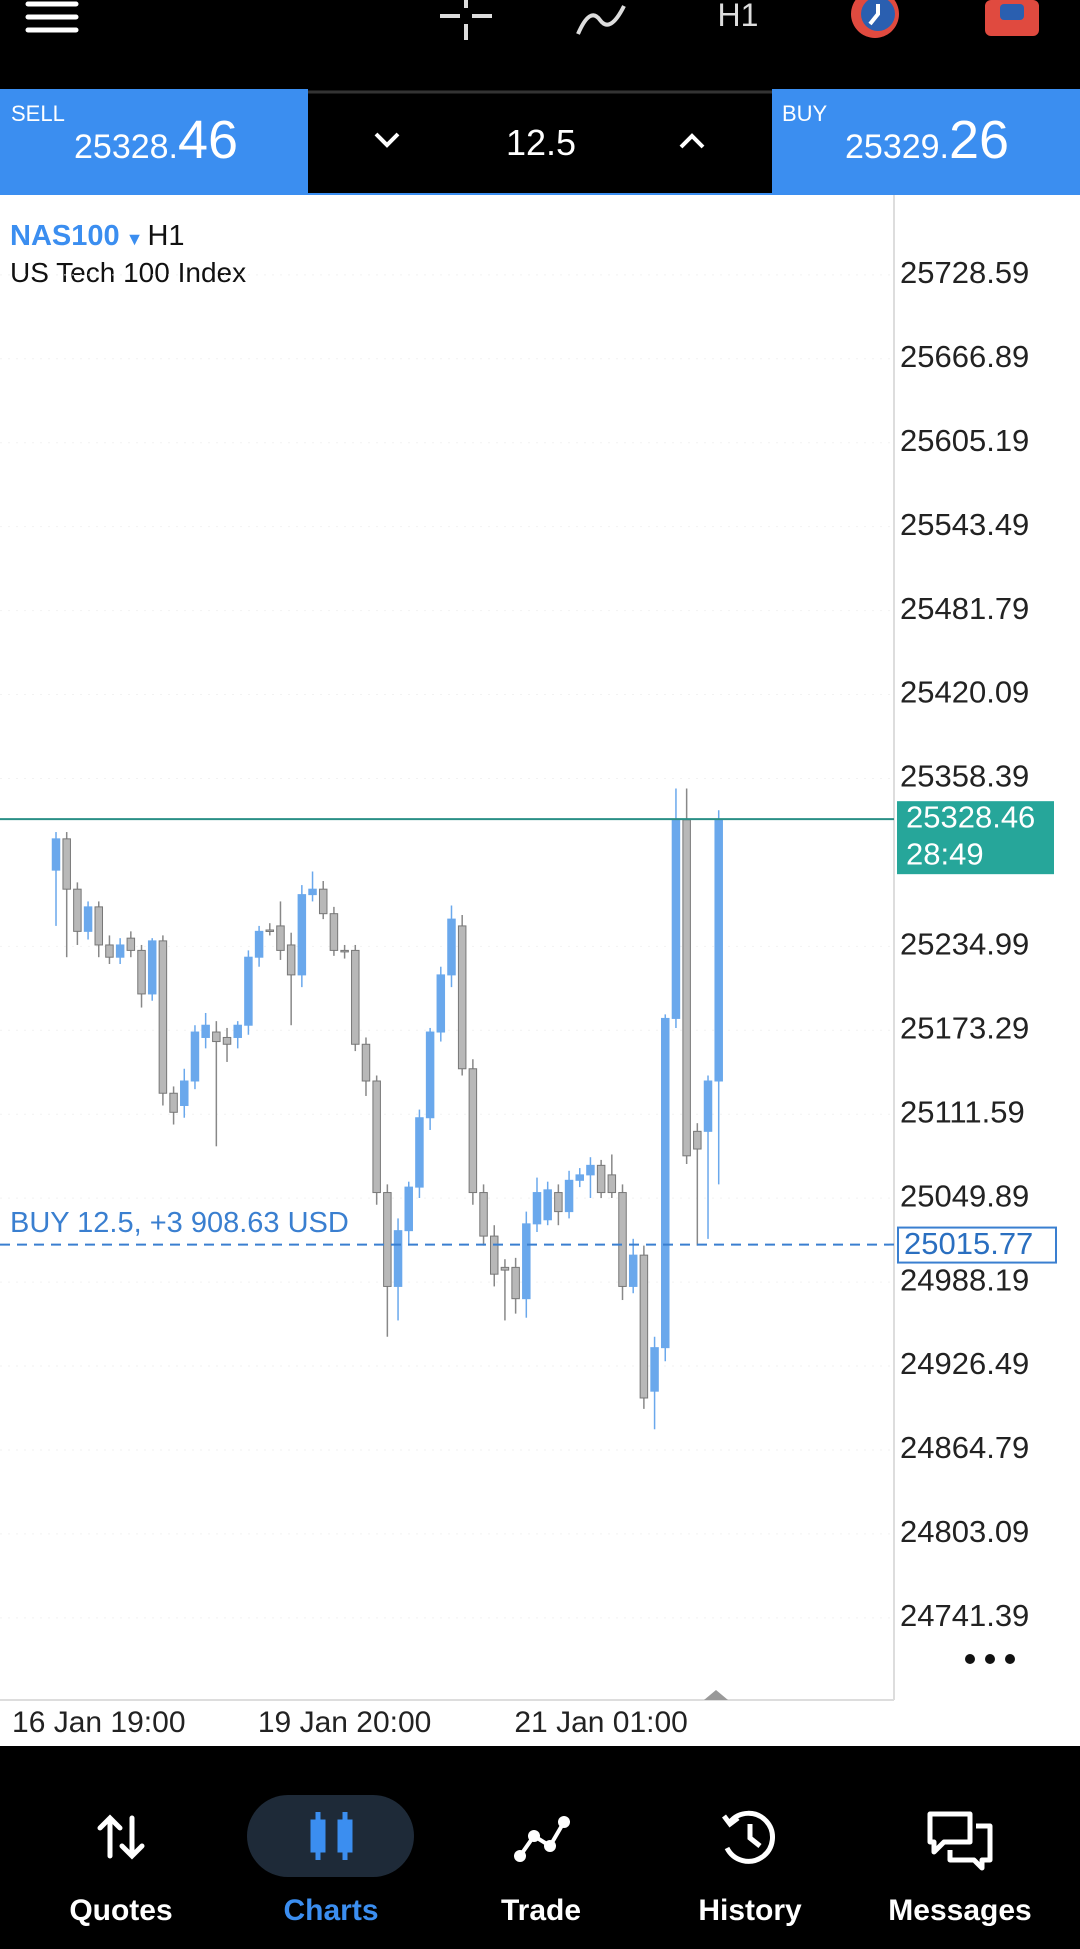 This screenshot has height=1949, width=1080. I want to click on y-tick-label: 24864.79, so click(964, 1447).